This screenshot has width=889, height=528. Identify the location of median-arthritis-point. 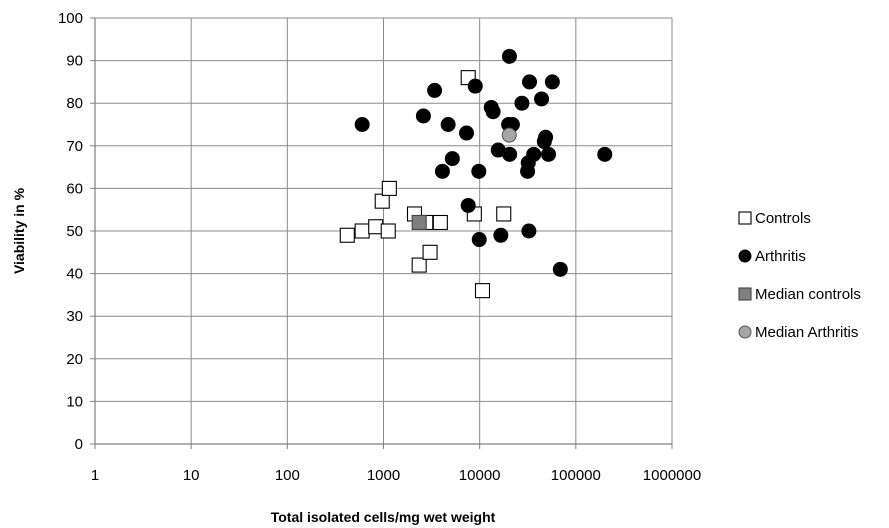
(509, 135).